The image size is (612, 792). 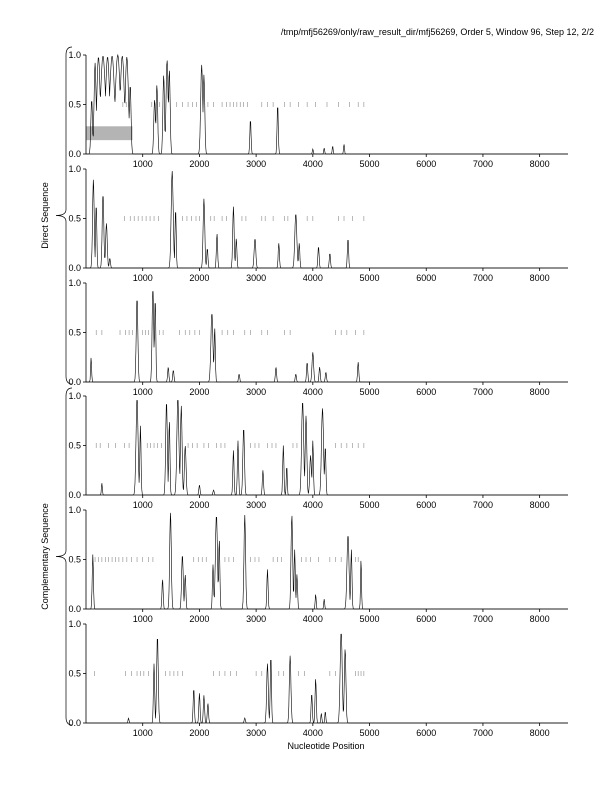 What do you see at coordinates (56, 386) in the screenshot?
I see `group-labels: Direct Sequence Complementary Sequence` at bounding box center [56, 386].